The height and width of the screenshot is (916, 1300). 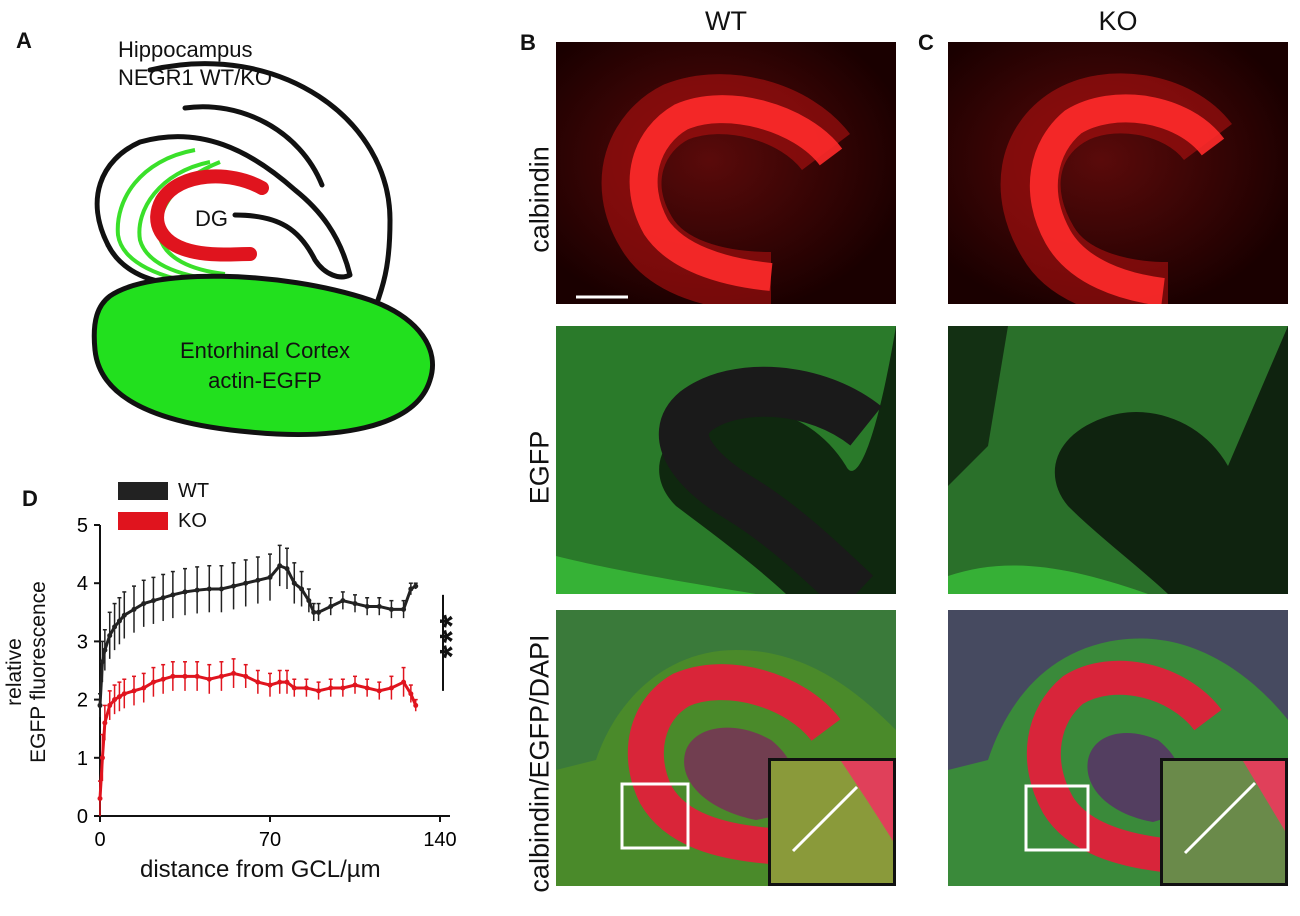 What do you see at coordinates (143, 521) in the screenshot?
I see `legend-swatch-ko` at bounding box center [143, 521].